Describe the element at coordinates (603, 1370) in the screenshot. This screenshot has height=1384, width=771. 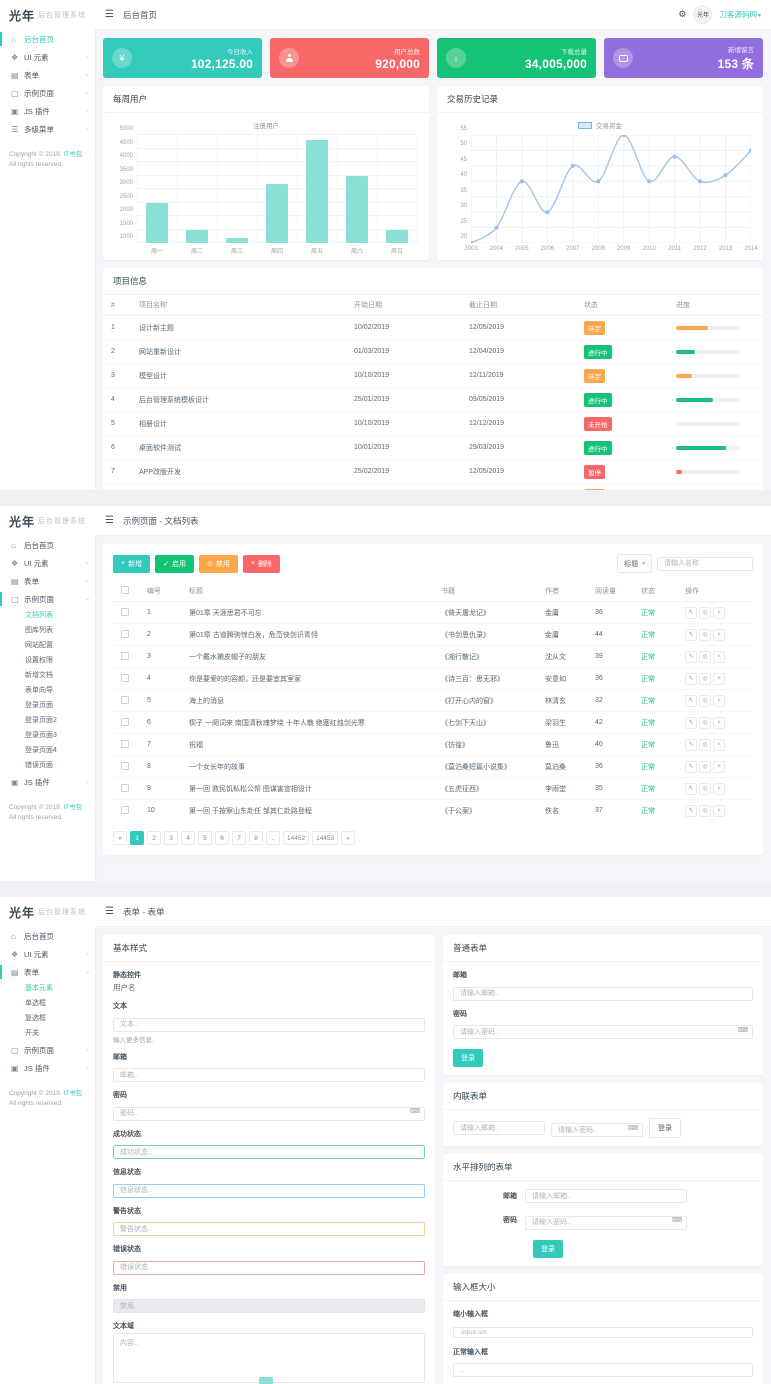
I see `sized-input-md` at that location.